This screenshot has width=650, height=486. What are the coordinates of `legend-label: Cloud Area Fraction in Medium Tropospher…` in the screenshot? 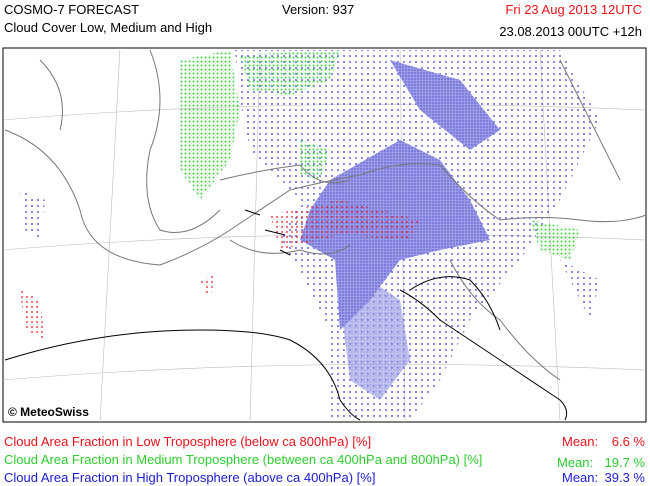 It's located at (243, 459).